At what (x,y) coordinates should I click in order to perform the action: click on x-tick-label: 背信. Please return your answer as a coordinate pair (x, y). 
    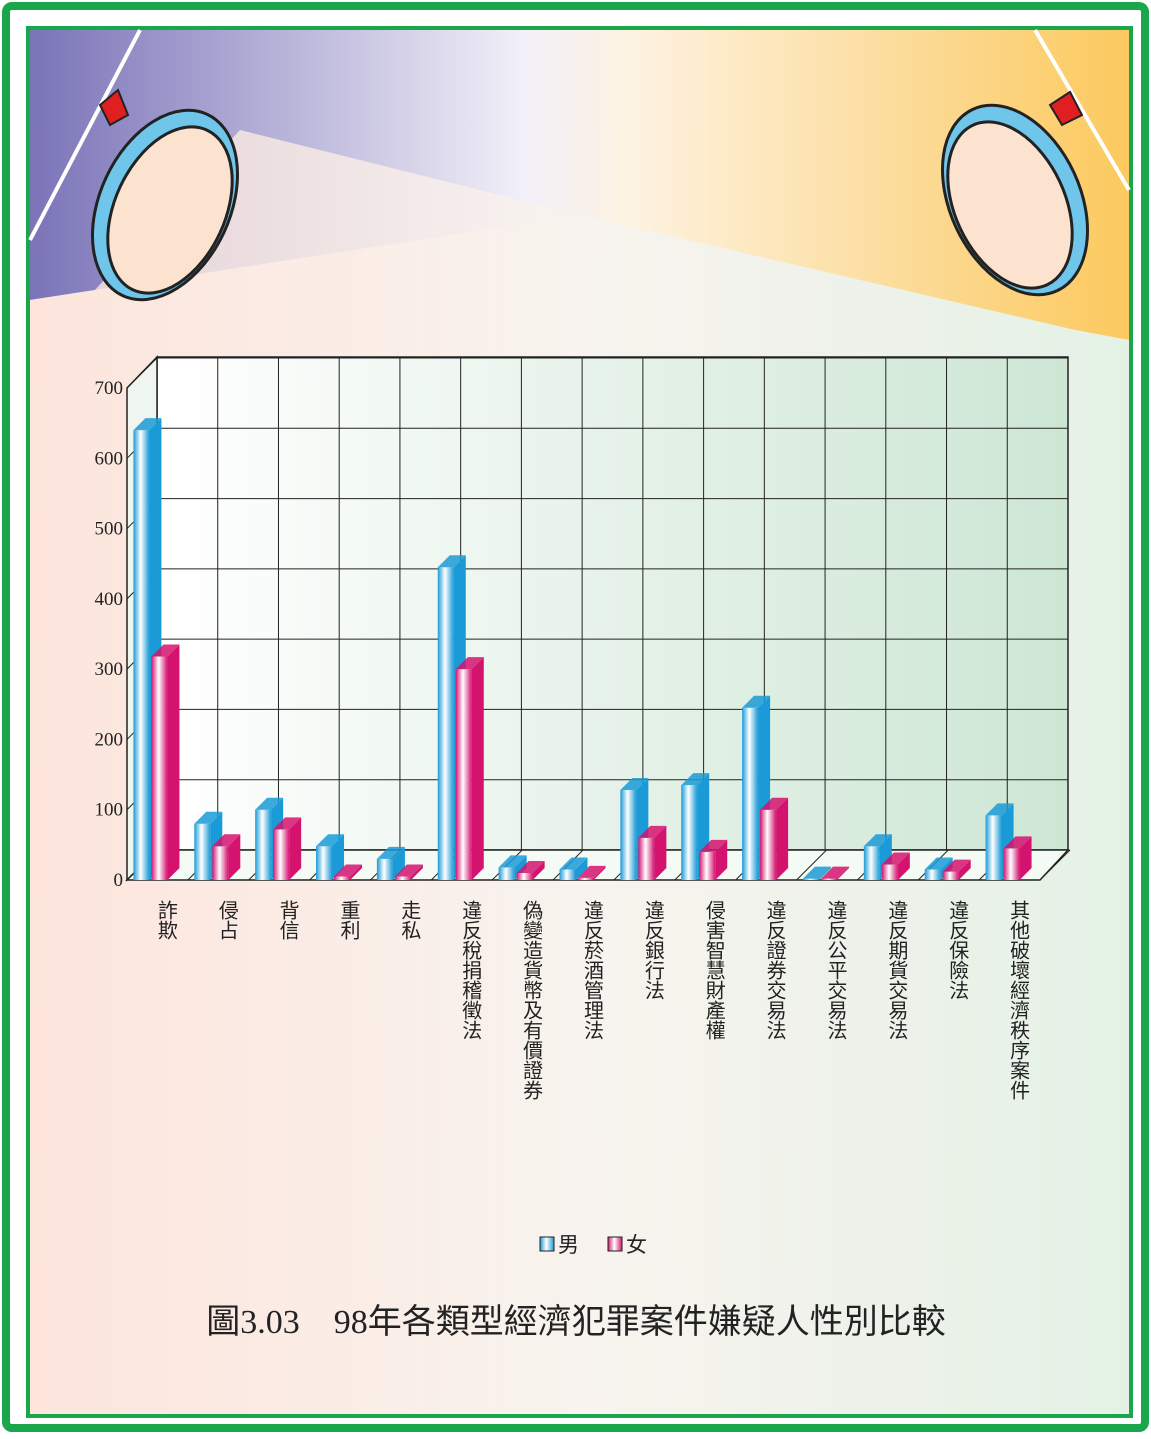
    Looking at the image, I should click on (287, 920).